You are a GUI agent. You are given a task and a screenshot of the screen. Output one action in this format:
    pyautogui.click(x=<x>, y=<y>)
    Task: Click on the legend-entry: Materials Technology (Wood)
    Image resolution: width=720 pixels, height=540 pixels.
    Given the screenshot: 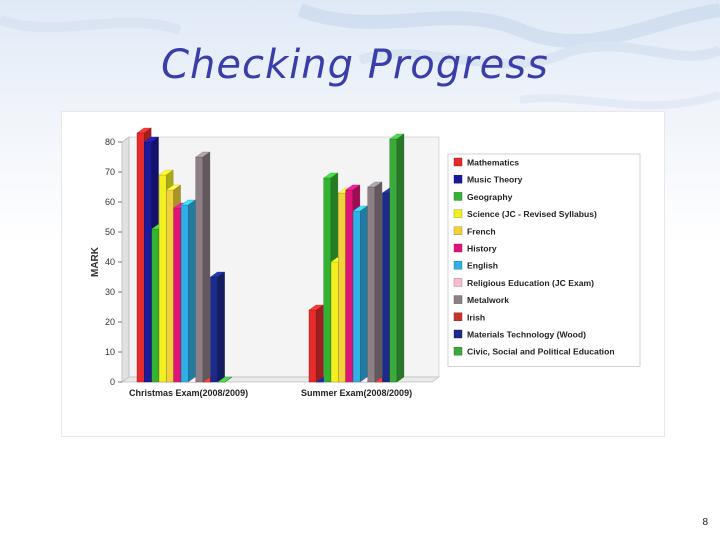 What is the action you would take?
    pyautogui.click(x=526, y=335)
    